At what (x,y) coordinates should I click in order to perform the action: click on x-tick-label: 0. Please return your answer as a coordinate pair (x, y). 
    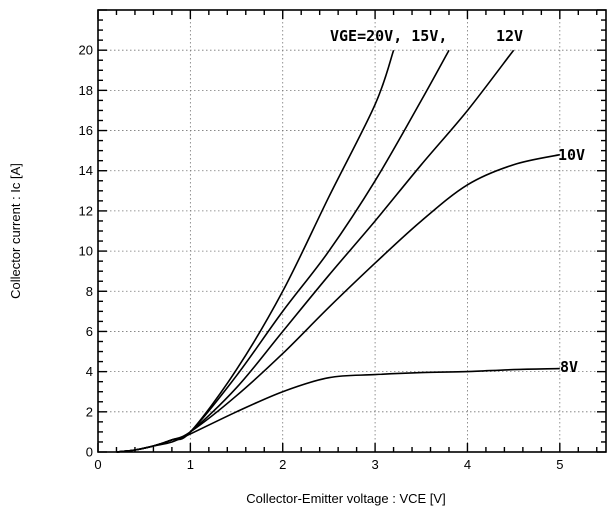
    Looking at the image, I should click on (97, 464).